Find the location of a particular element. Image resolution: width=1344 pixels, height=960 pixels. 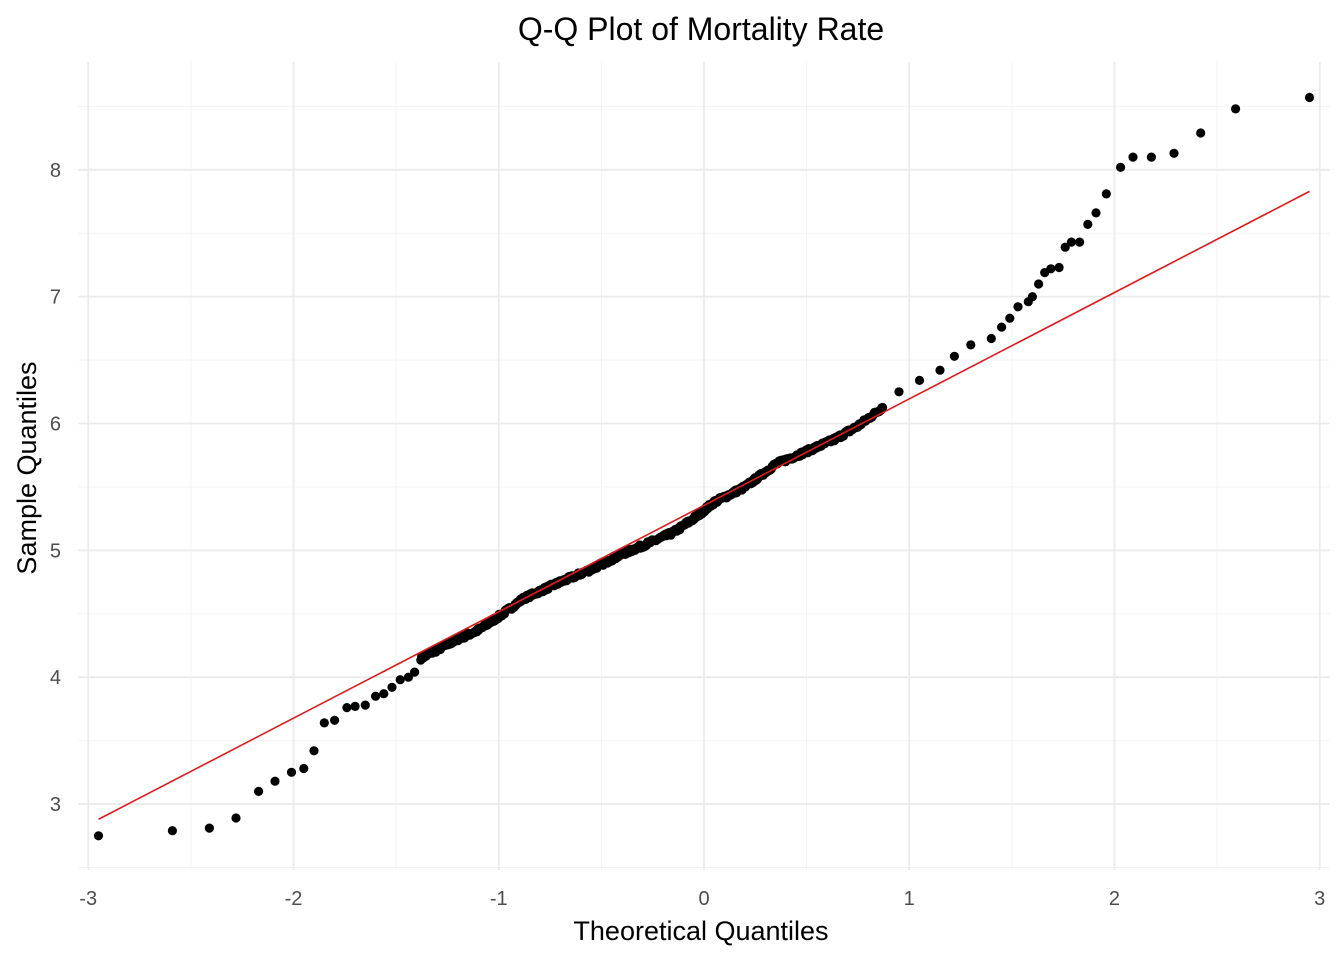

y-axis-title: Sample Quantiles is located at coordinates (27, 467).